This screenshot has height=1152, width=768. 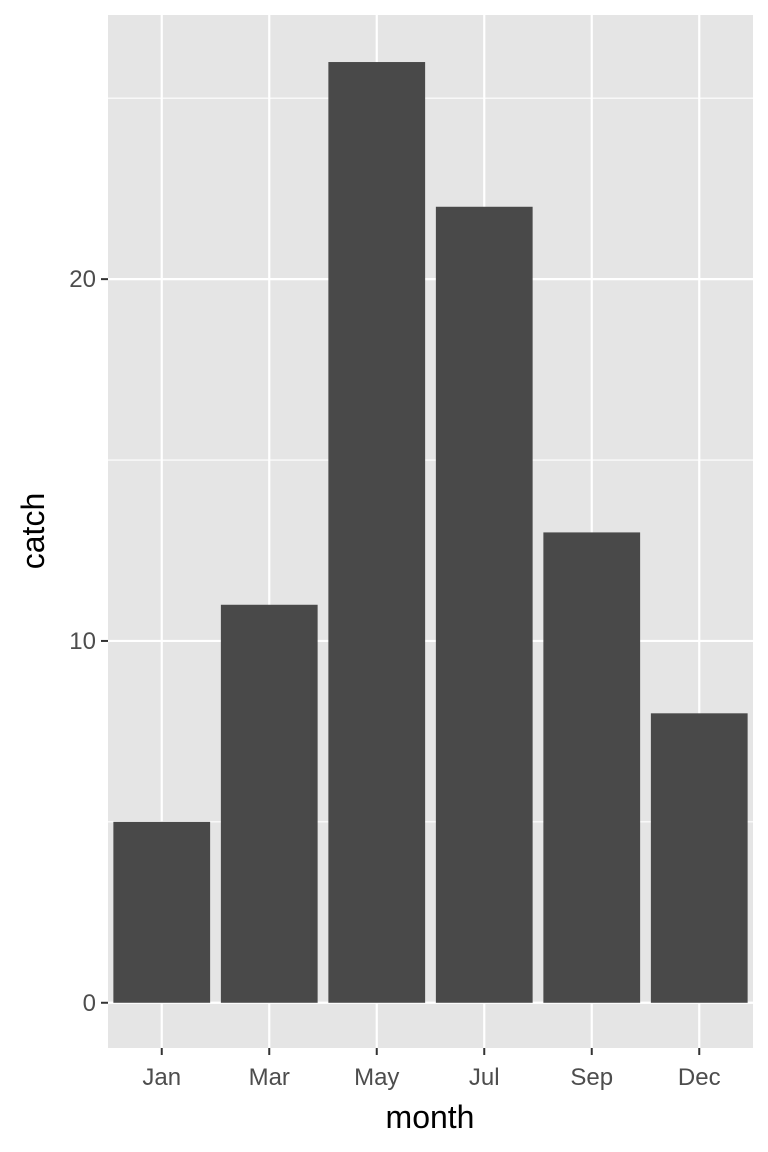 I want to click on bar-jul, so click(x=484, y=604).